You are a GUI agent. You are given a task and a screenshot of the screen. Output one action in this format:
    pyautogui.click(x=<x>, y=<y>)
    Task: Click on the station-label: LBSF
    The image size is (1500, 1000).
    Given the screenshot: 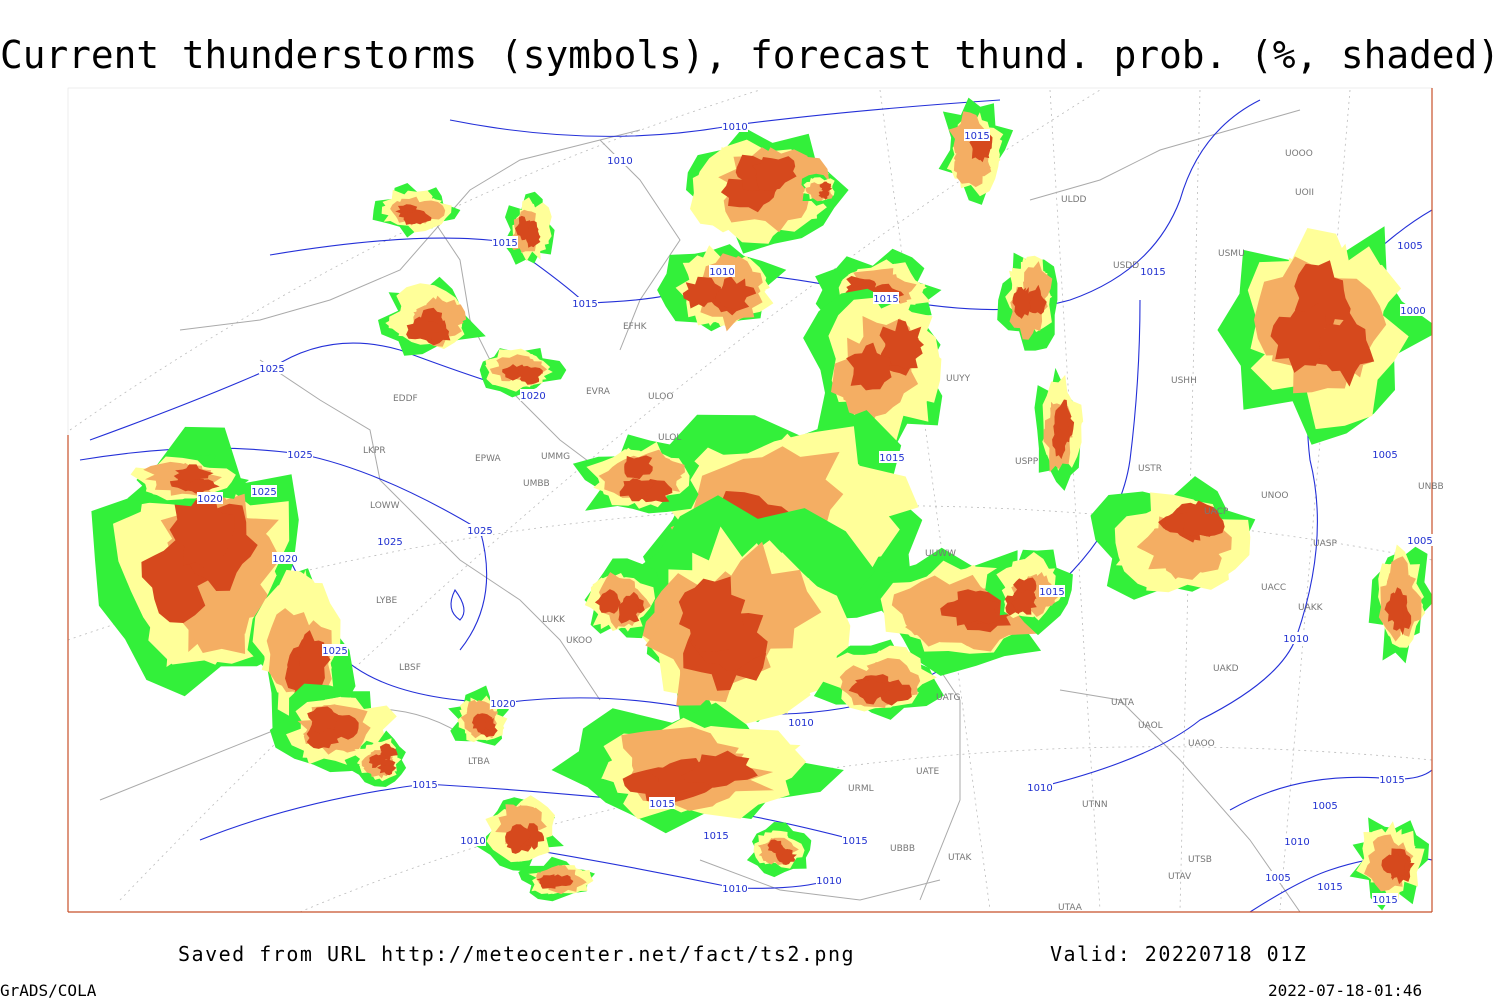 What is the action you would take?
    pyautogui.click(x=410, y=668)
    